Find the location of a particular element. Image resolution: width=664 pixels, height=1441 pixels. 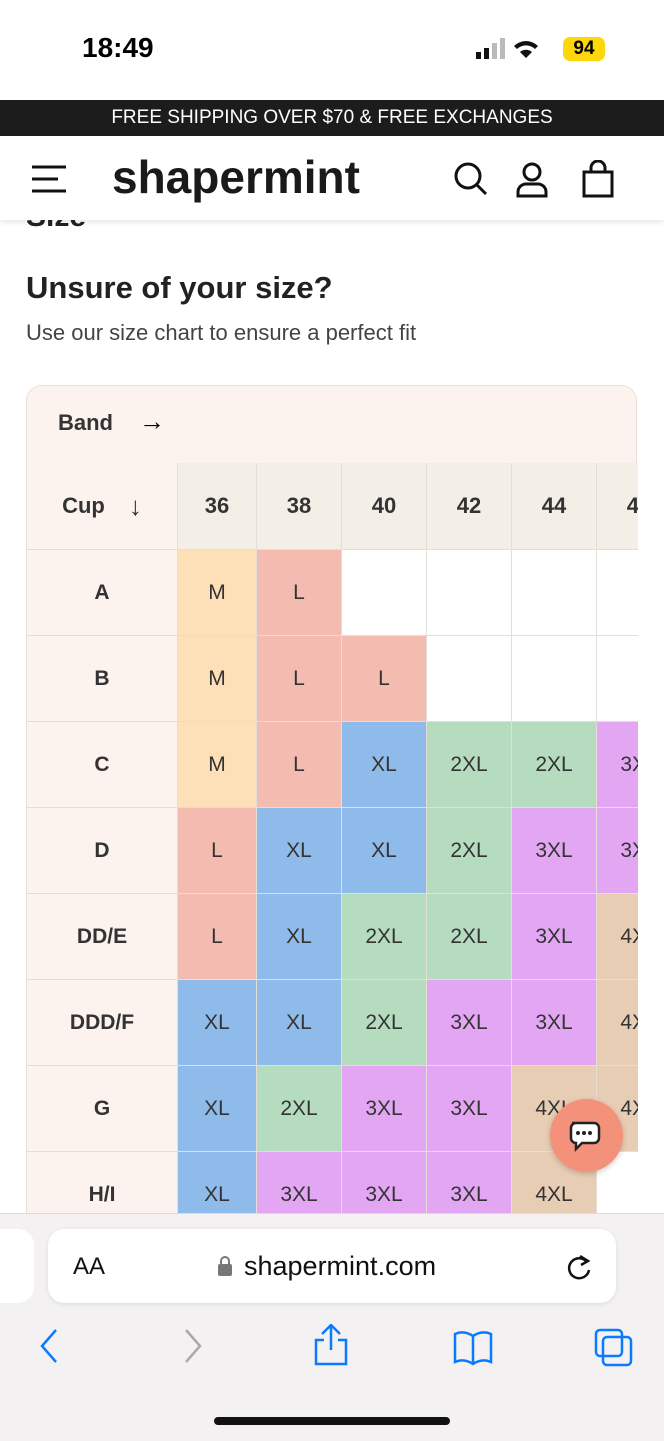

arrow: → is located at coordinates (152, 421).